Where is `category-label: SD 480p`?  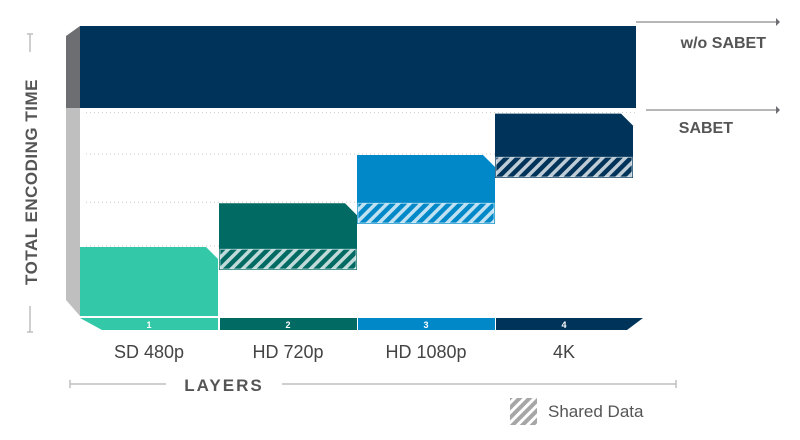
category-label: SD 480p is located at coordinates (149, 352).